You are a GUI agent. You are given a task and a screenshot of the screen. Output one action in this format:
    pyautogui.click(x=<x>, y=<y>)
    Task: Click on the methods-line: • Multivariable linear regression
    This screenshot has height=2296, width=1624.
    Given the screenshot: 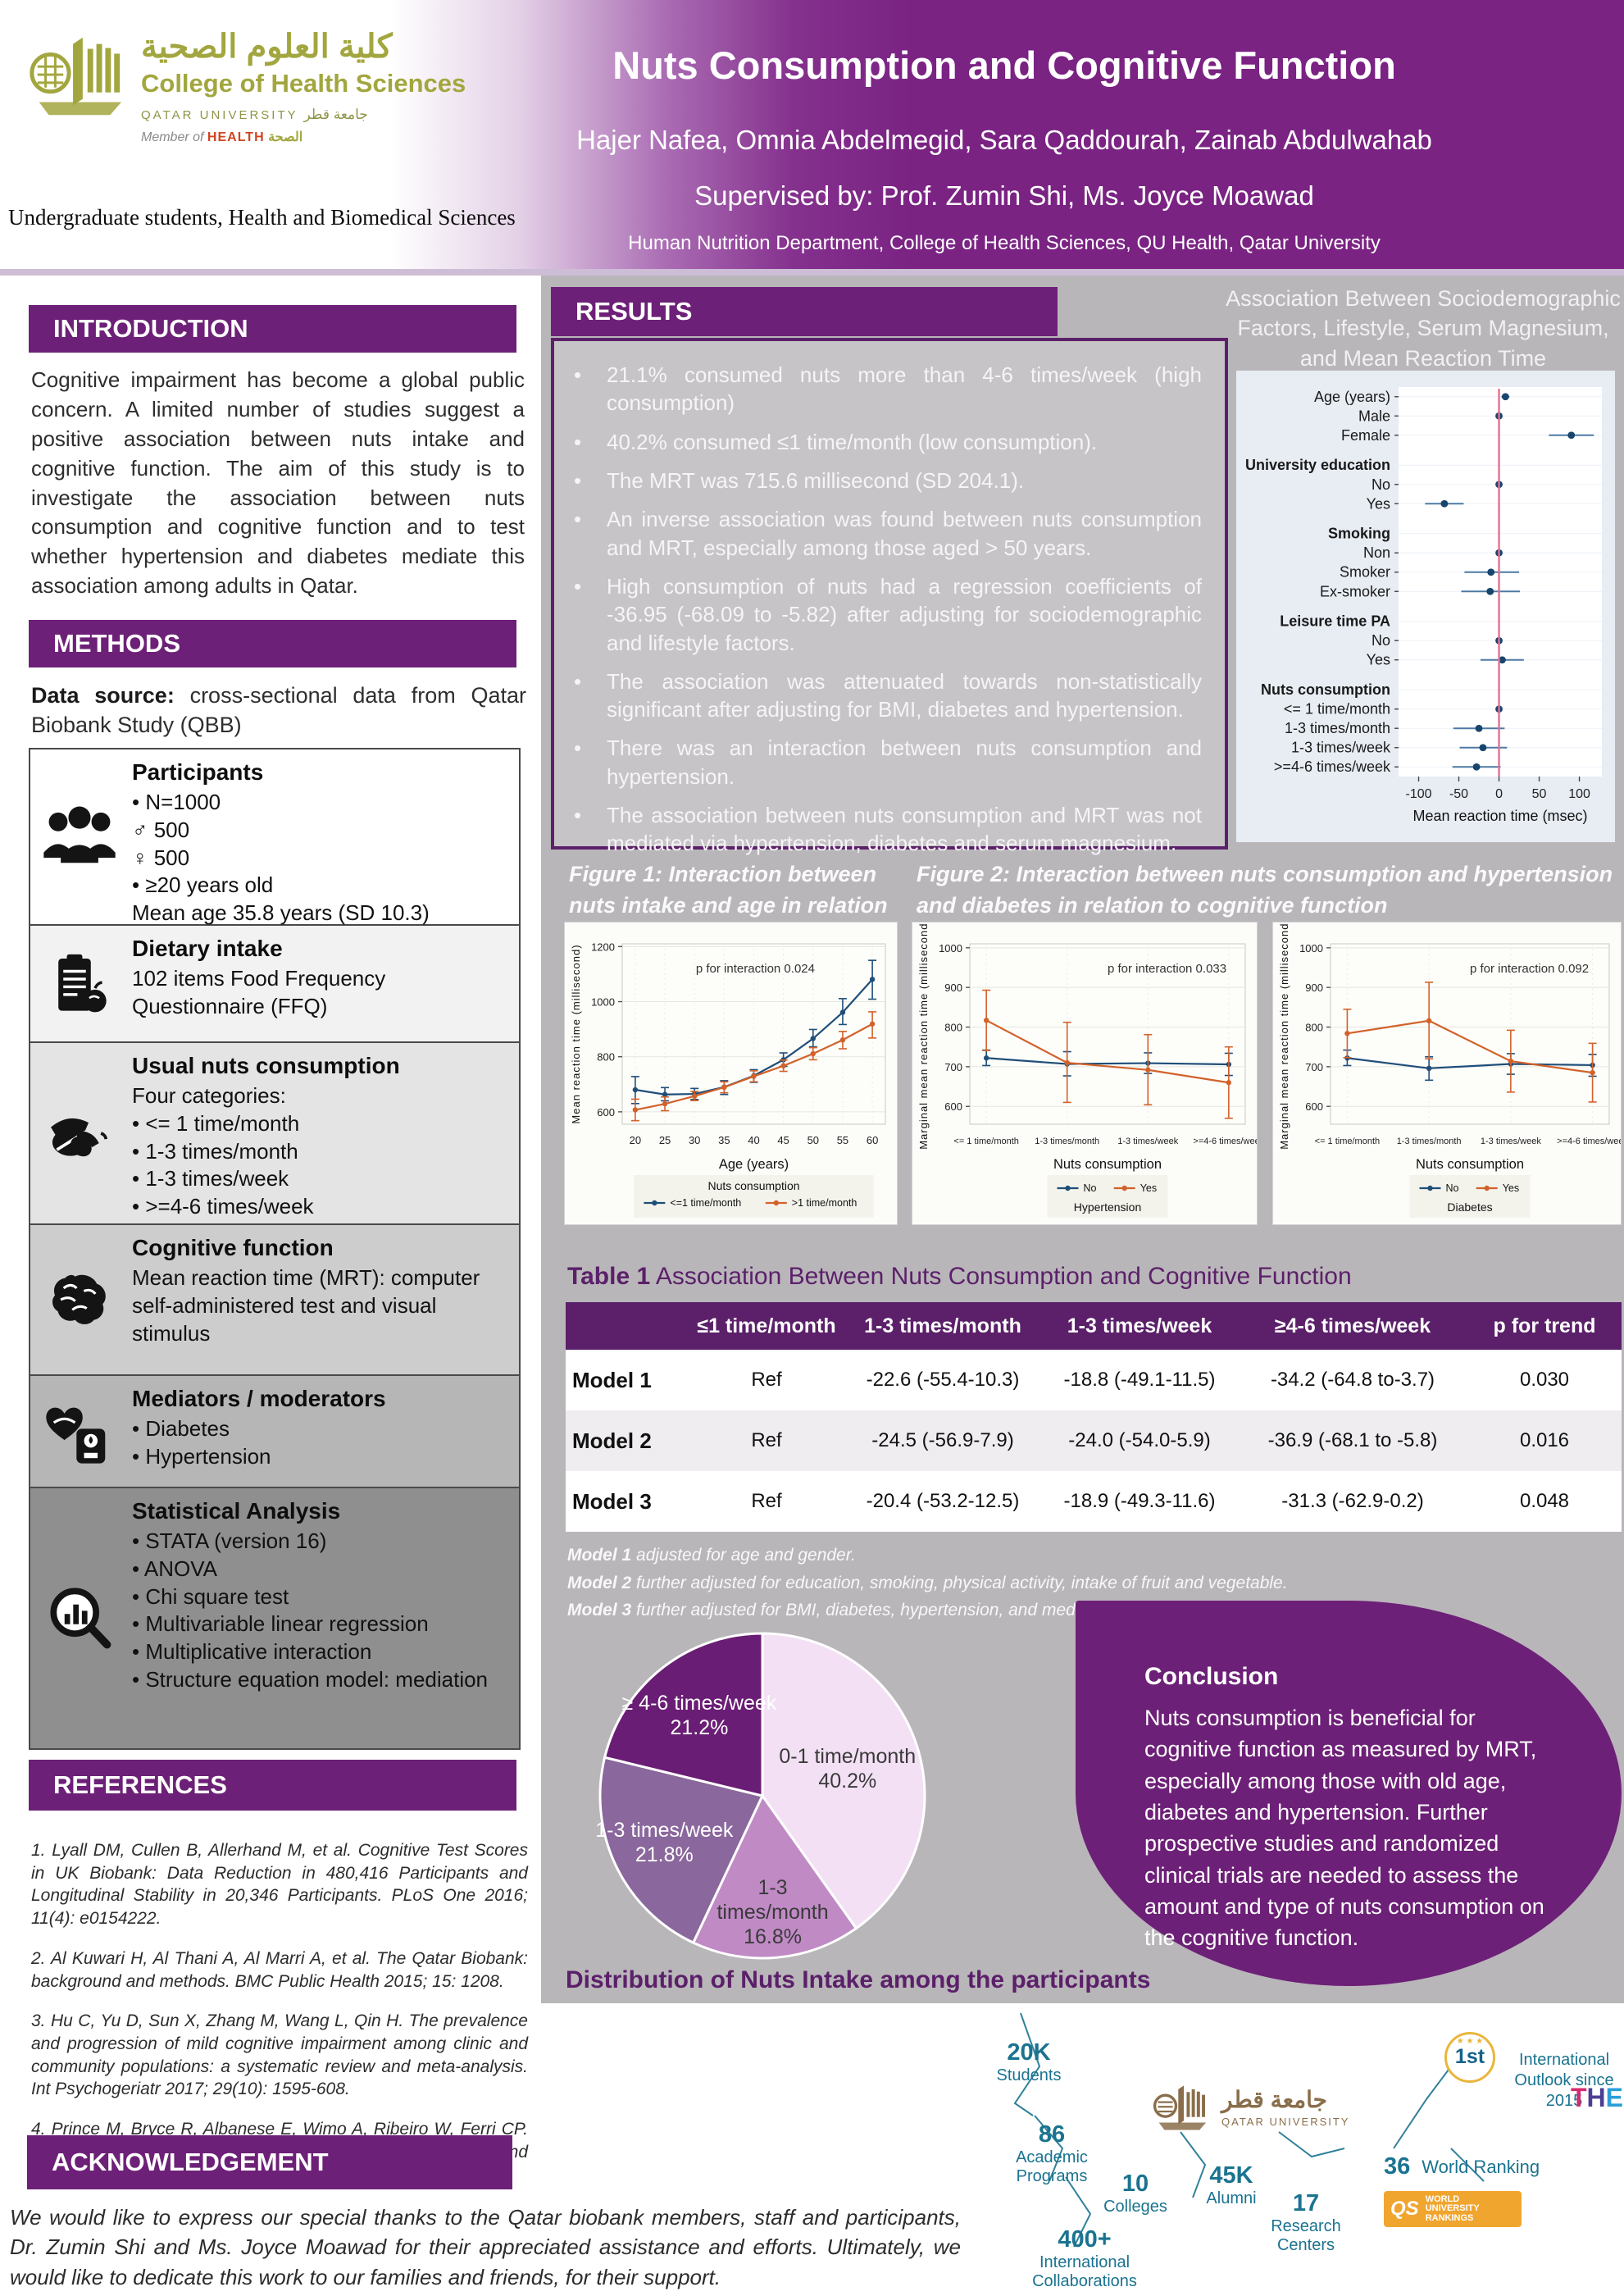 What is the action you would take?
    pyautogui.click(x=280, y=1624)
    